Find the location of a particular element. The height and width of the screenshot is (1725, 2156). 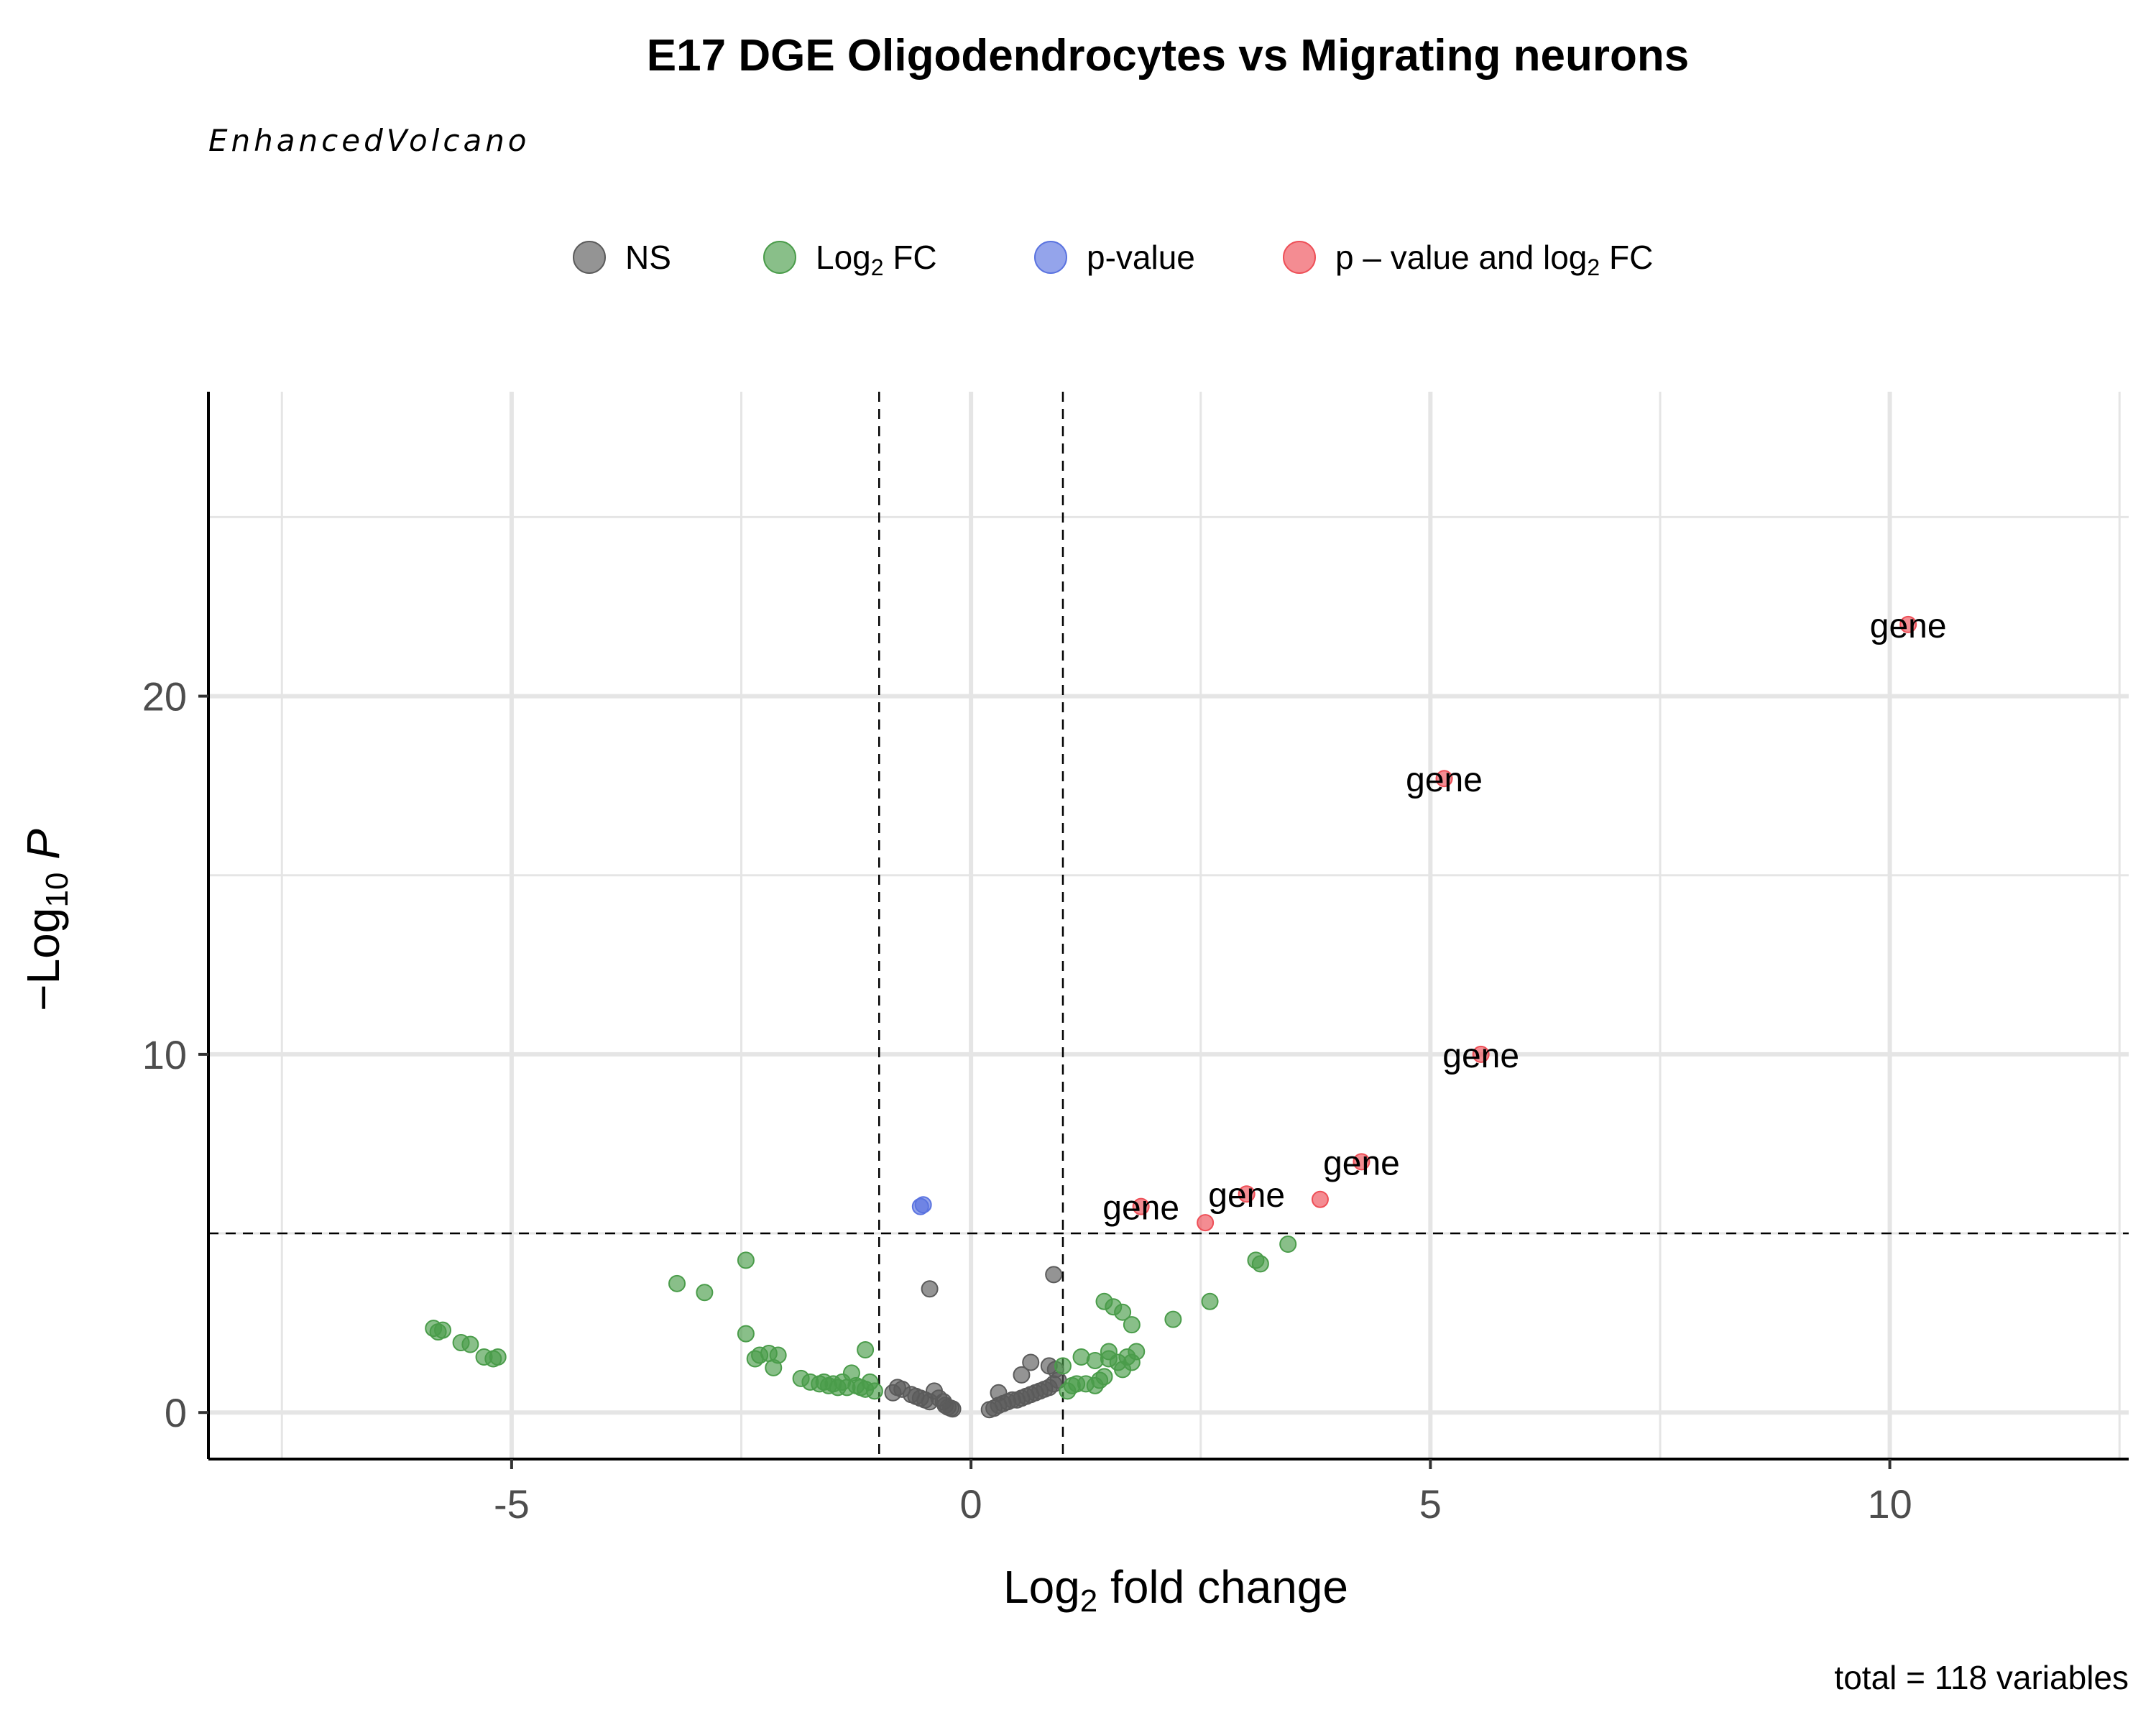

series-p is located at coordinates (921, 1205).